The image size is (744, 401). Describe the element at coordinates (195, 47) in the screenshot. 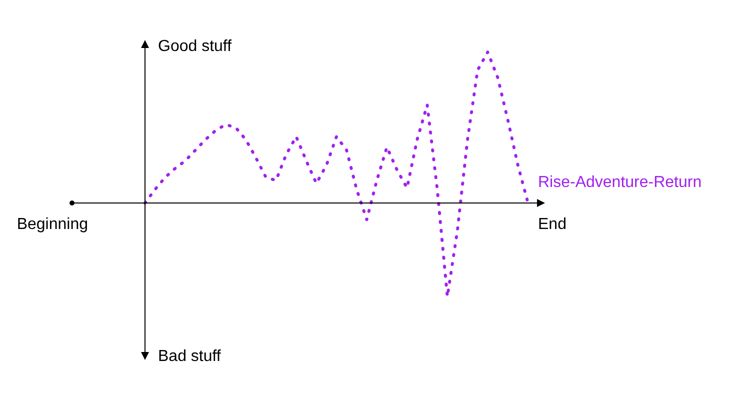

I see `annotation: Good stuff` at that location.